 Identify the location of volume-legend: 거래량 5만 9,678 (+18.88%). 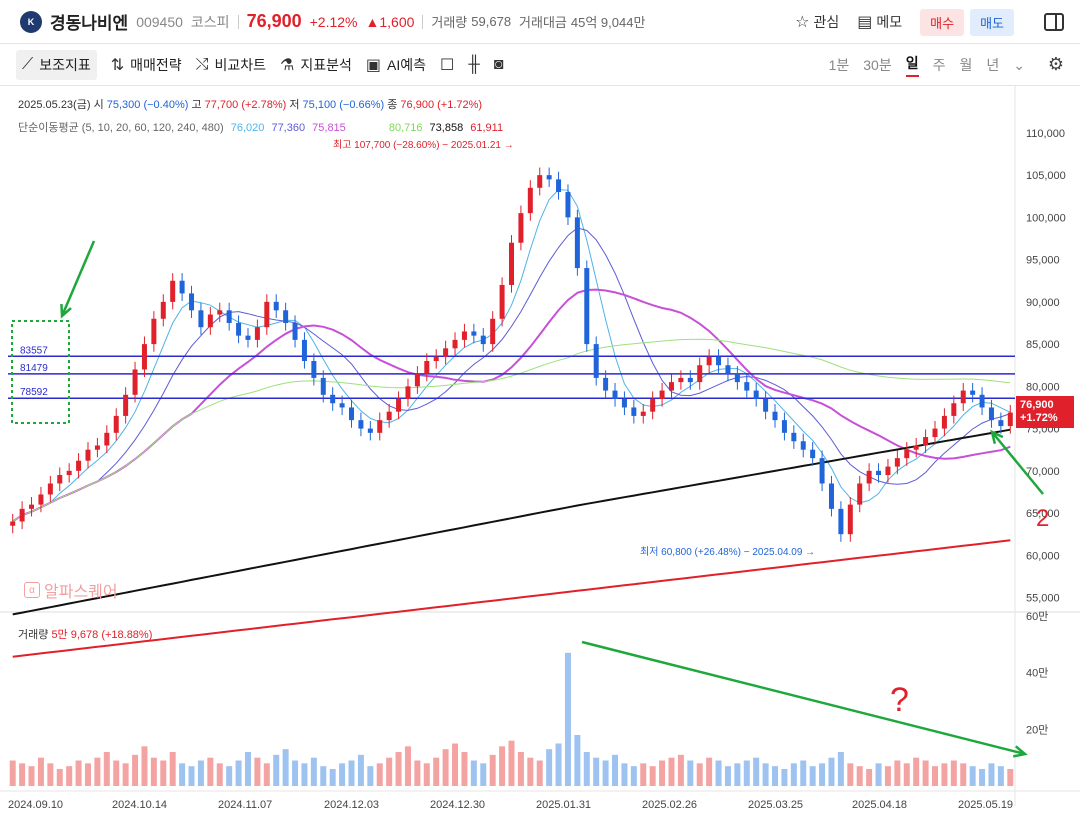
(85, 635).